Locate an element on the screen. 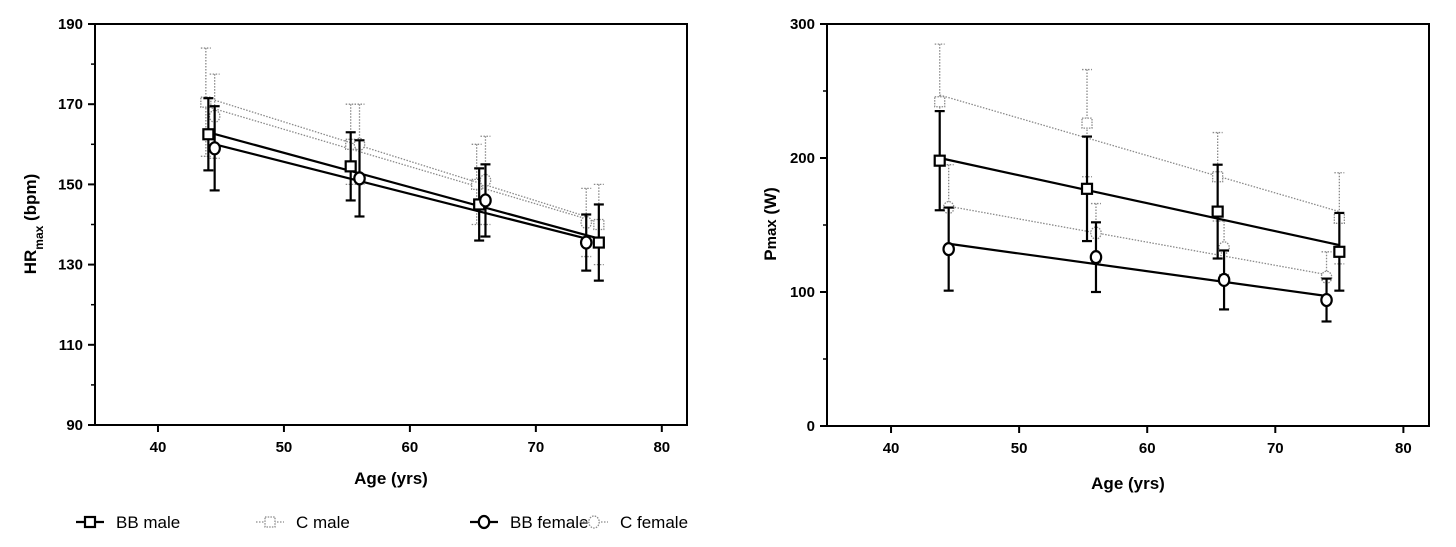 Image resolution: width=1456 pixels, height=547 pixels. chart-right-c-male-series is located at coordinates (1139, 154).